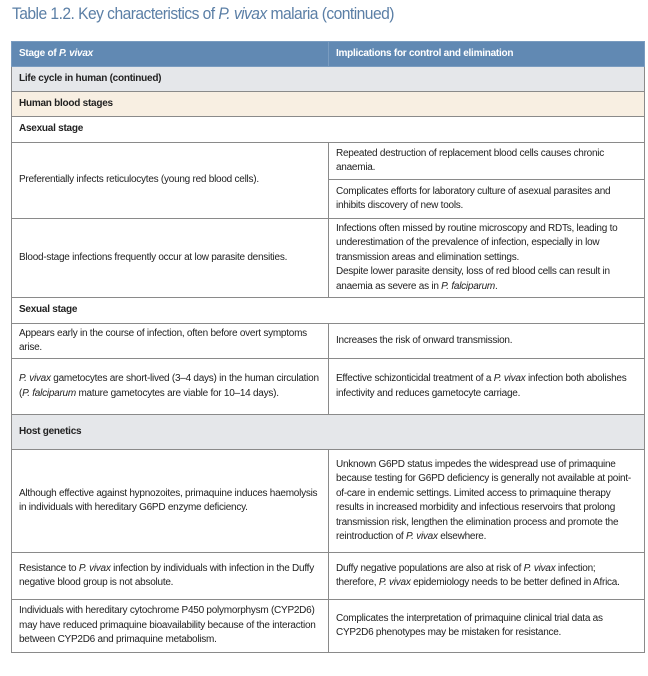  I want to click on text-segment: malaria (continued), so click(330, 13).